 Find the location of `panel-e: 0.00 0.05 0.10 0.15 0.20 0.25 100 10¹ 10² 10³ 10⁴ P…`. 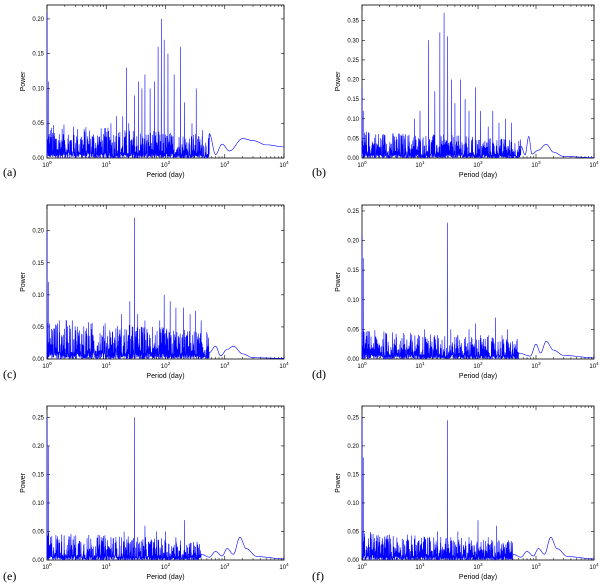

panel-e: 0.00 0.05 0.10 0.15 0.20 0.25 100 10¹ 10² 10³ 10⁴ P… is located at coordinates (146, 494).